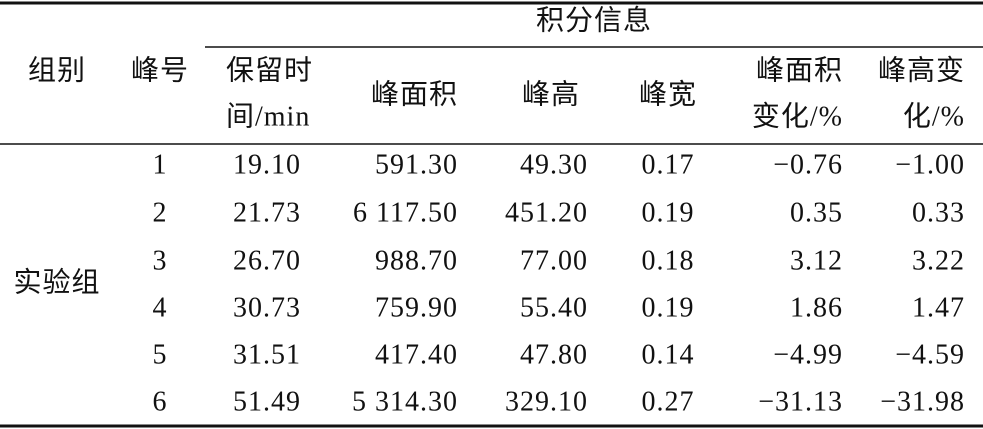 Image resolution: width=983 pixels, height=429 pixels. Describe the element at coordinates (405, 212) in the screenshot. I see `cell: 6 117.50` at that location.